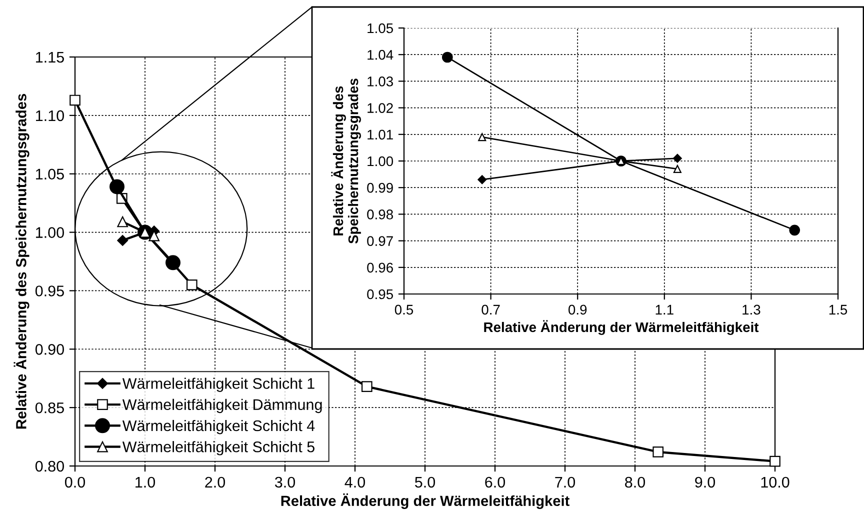 The height and width of the screenshot is (527, 864). What do you see at coordinates (355, 482) in the screenshot?
I see `x-tick-label: 4.0` at bounding box center [355, 482].